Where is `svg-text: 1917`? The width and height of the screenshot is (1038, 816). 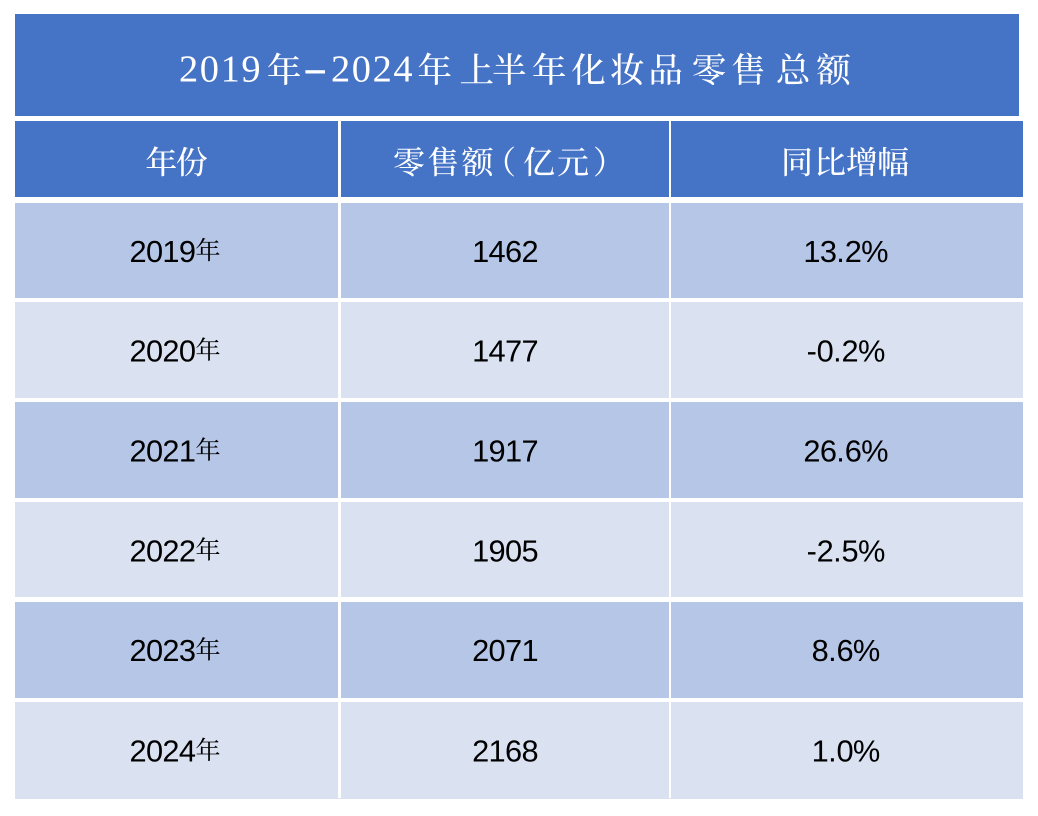 svg-text: 1917 is located at coordinates (505, 450).